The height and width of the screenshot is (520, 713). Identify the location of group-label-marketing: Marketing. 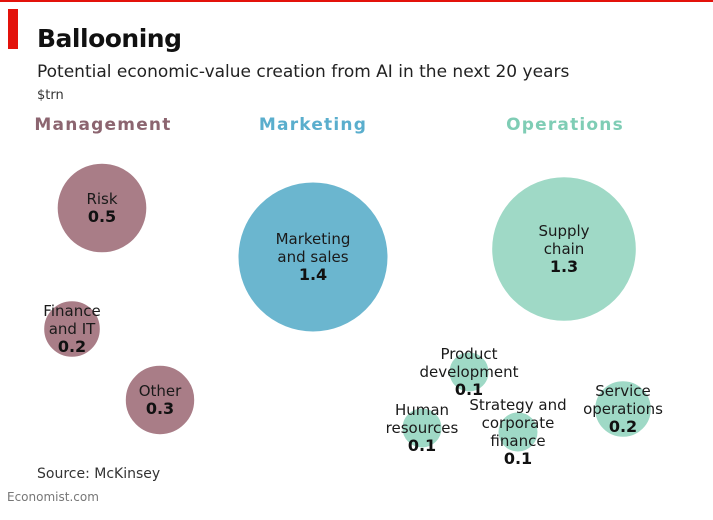
(313, 125).